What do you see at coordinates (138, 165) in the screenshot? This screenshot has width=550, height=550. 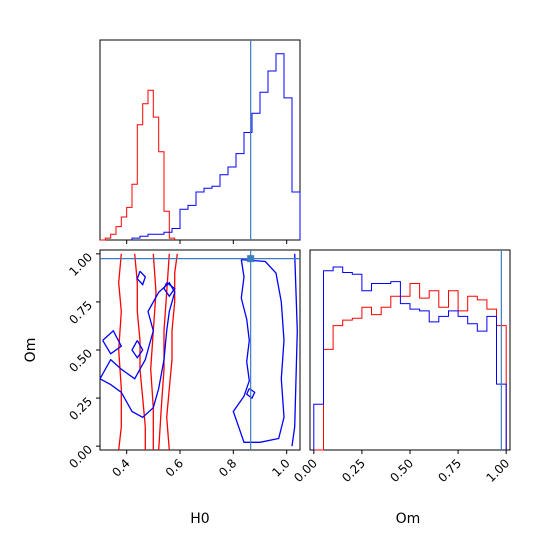 I see `h0-histogram-red` at bounding box center [138, 165].